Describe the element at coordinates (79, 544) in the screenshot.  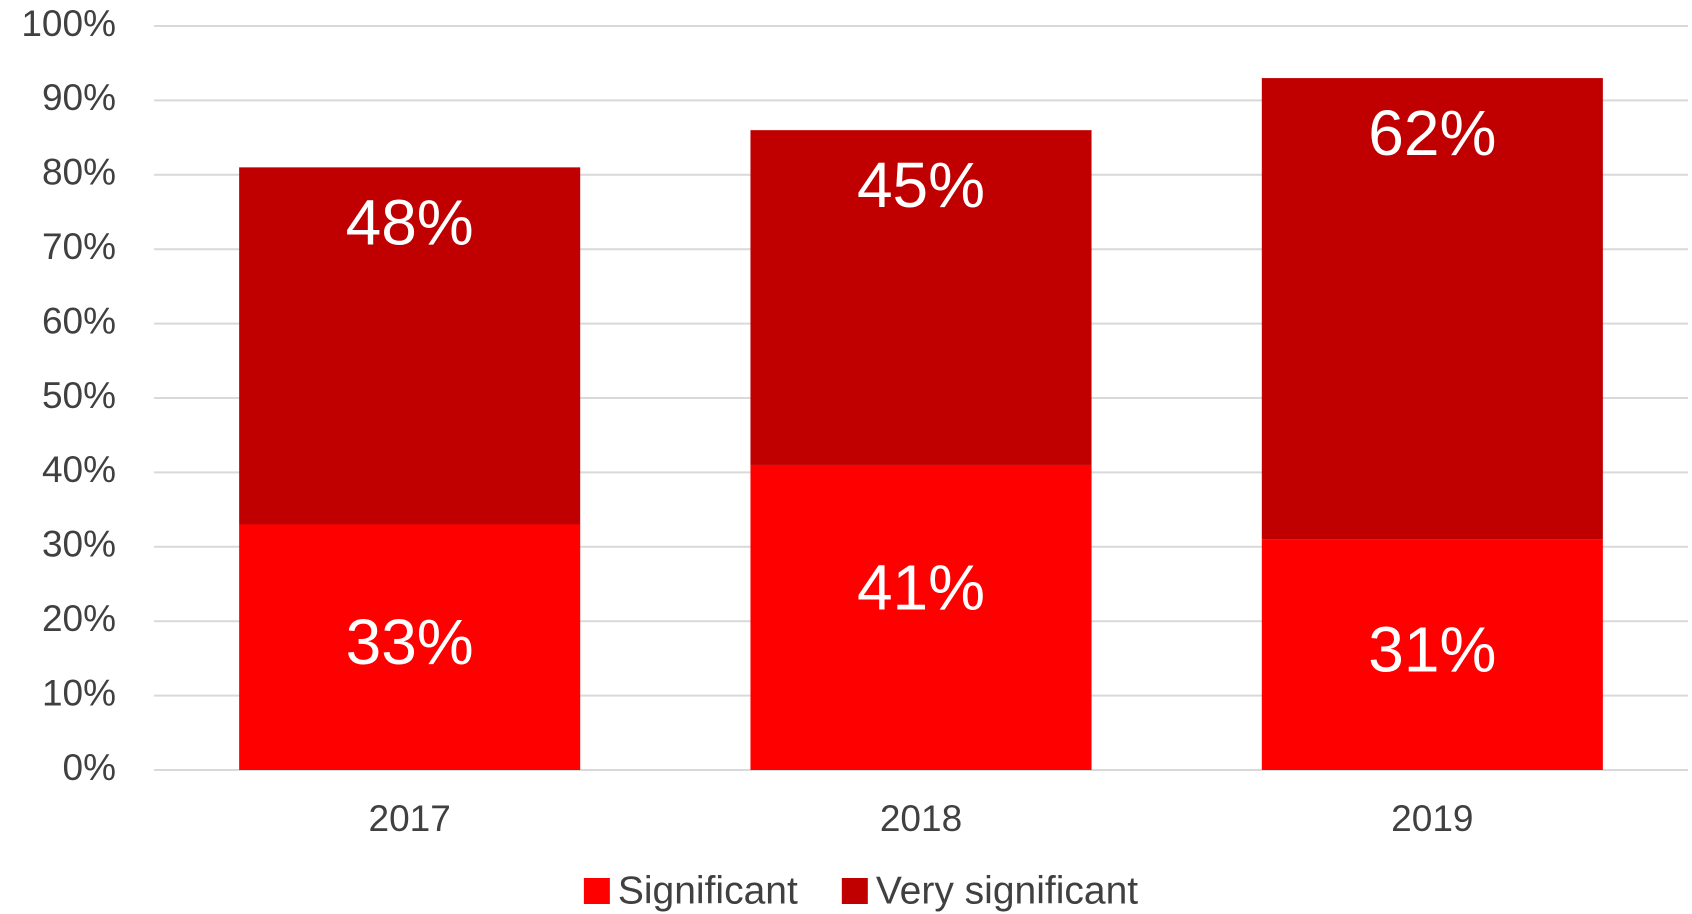
I see `y-tick-label: 30%` at that location.